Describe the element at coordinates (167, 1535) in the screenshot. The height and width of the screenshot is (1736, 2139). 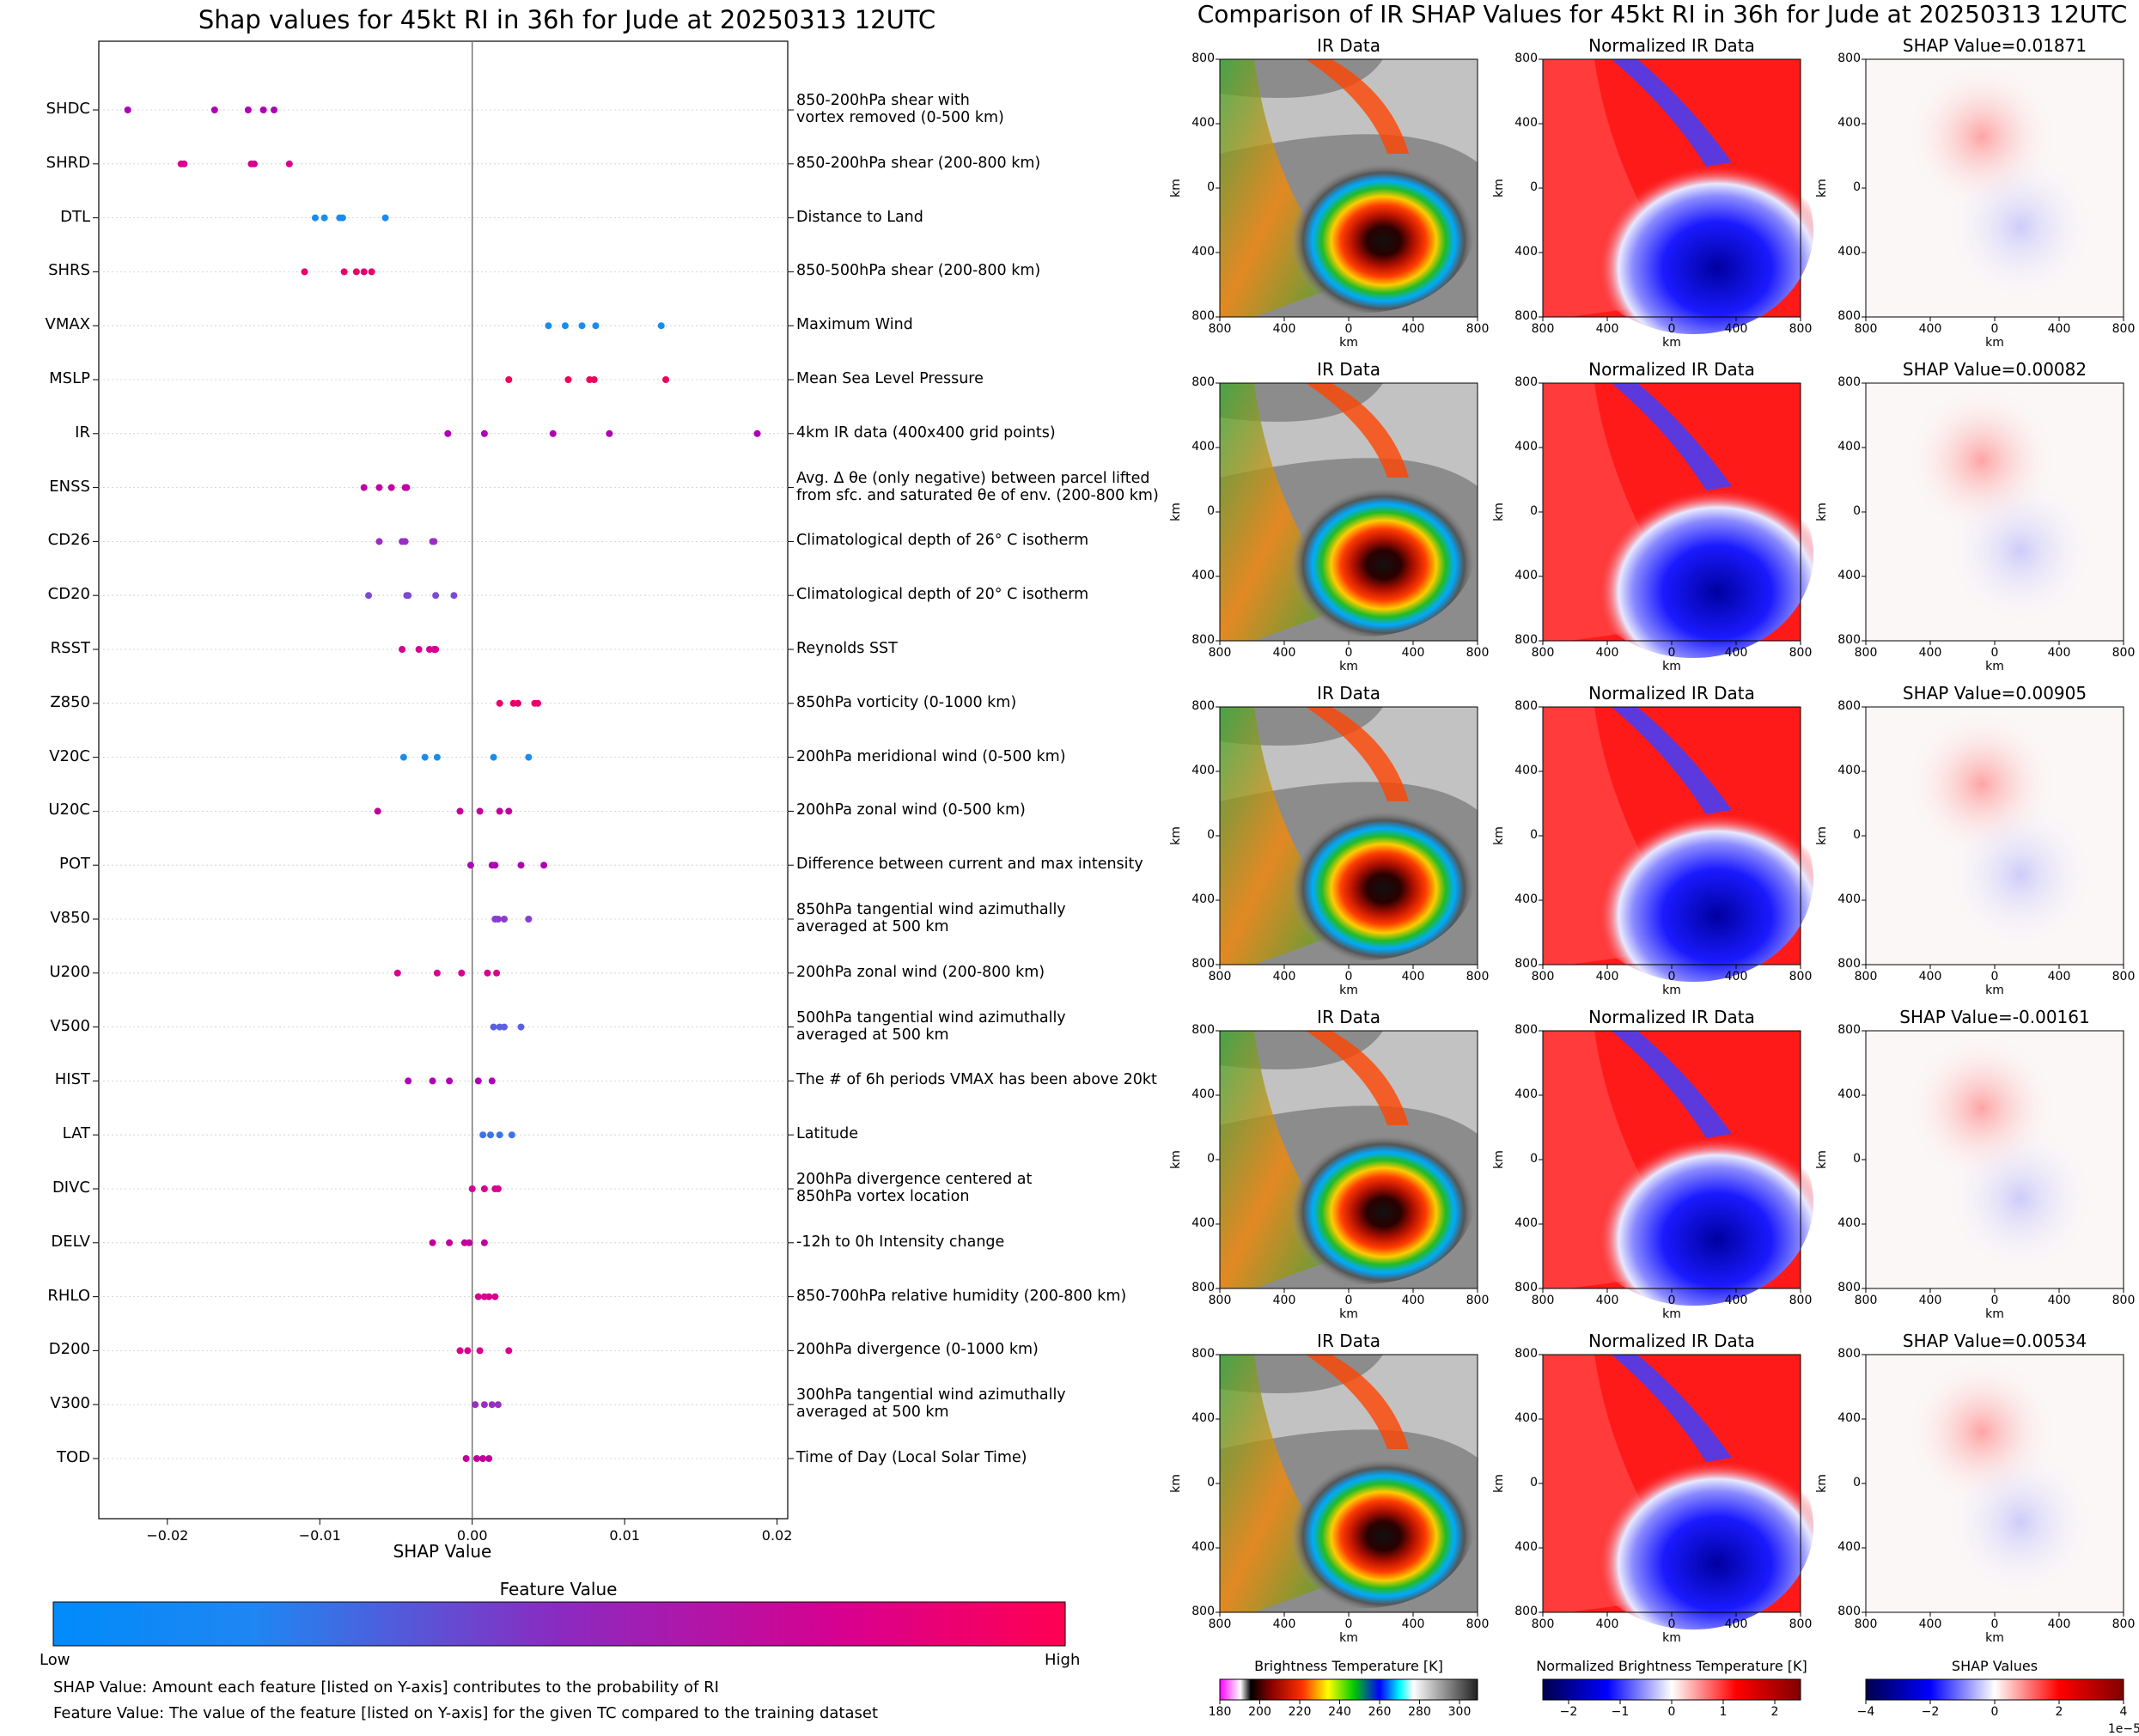
I see `x-tick-label: −0.02` at that location.